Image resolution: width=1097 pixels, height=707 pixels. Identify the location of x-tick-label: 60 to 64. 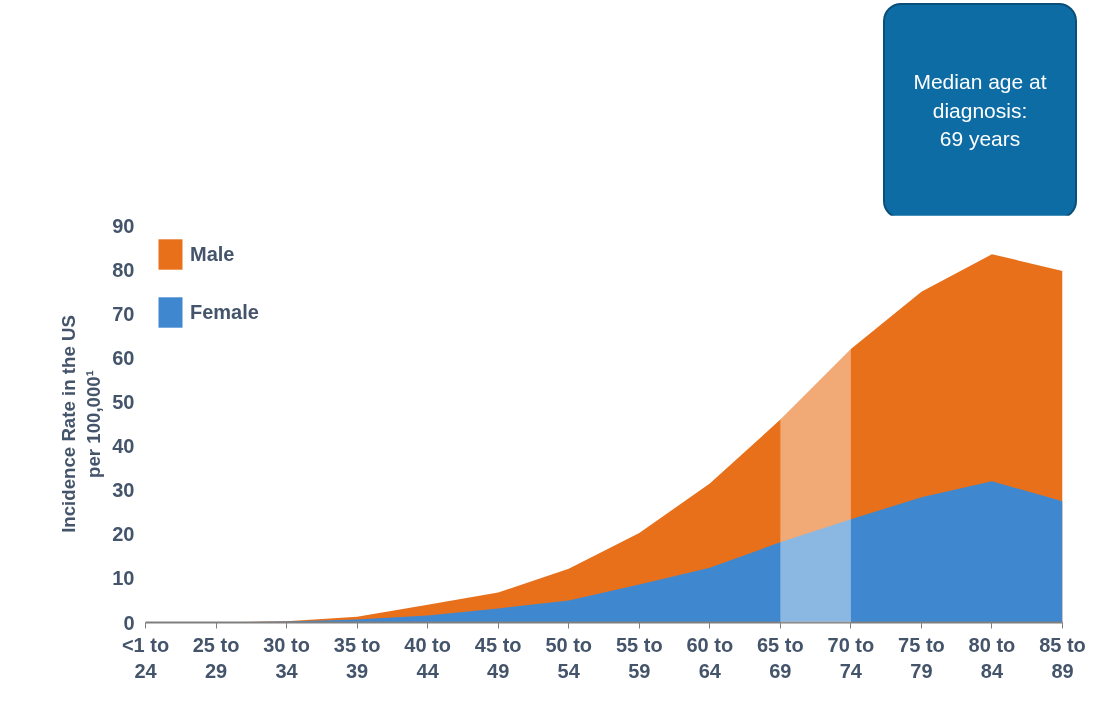
(710, 657).